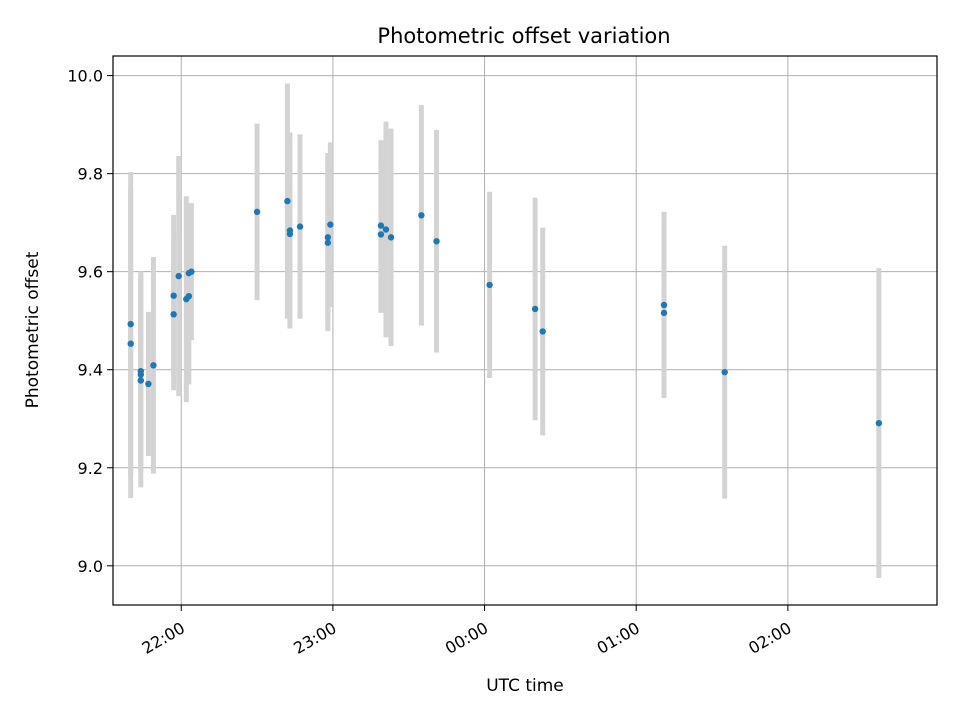 This screenshot has width=960, height=720. I want to click on x-tick-label: 02:00, so click(769, 638).